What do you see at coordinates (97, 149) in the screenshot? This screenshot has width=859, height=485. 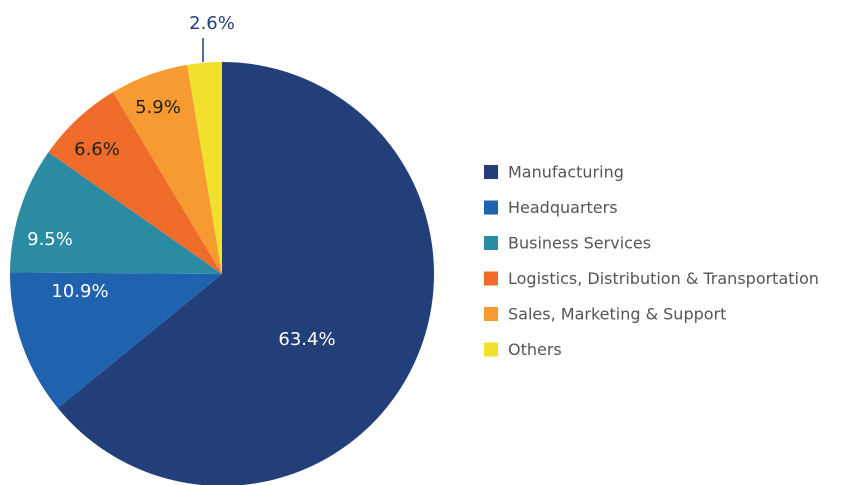 I see `slice-label: 6.6%` at bounding box center [97, 149].